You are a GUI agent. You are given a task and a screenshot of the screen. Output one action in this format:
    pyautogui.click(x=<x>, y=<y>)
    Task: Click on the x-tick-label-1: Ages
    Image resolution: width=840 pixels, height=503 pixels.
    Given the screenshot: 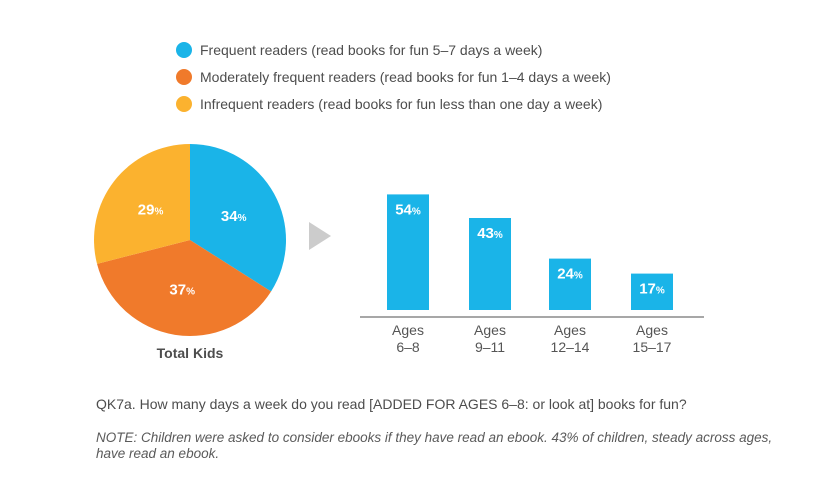 What is the action you would take?
    pyautogui.click(x=490, y=330)
    